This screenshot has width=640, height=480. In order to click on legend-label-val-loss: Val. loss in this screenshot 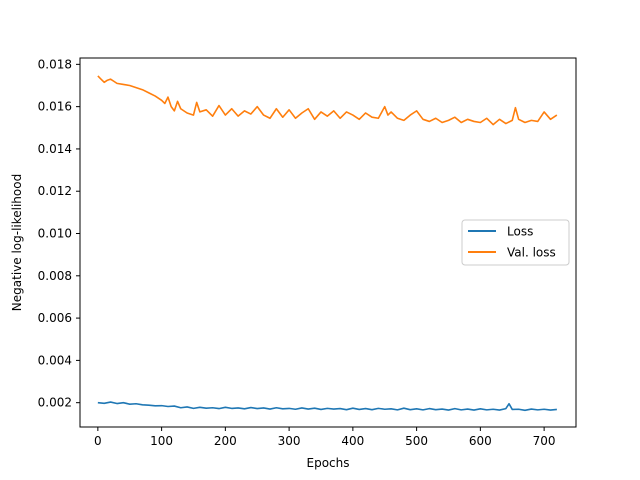, I will do `click(531, 253)`.